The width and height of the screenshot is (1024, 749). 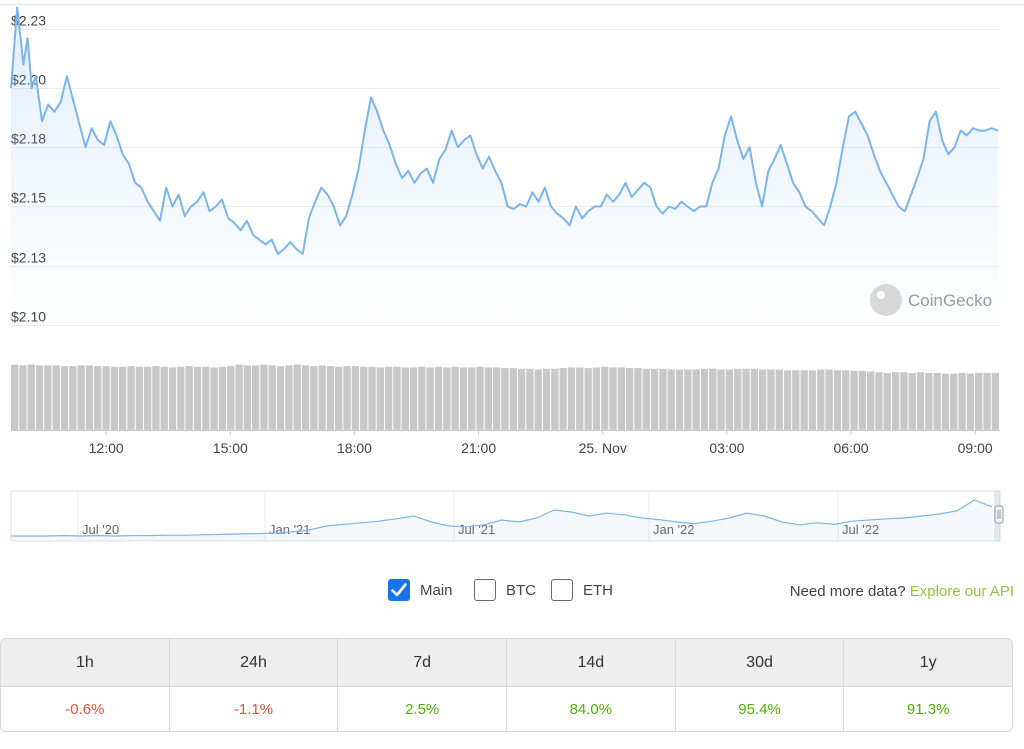 I want to click on range-navigator: Jul '20 Jan '21 Jul '21 Jan '22 Jul '22, so click(x=507, y=516).